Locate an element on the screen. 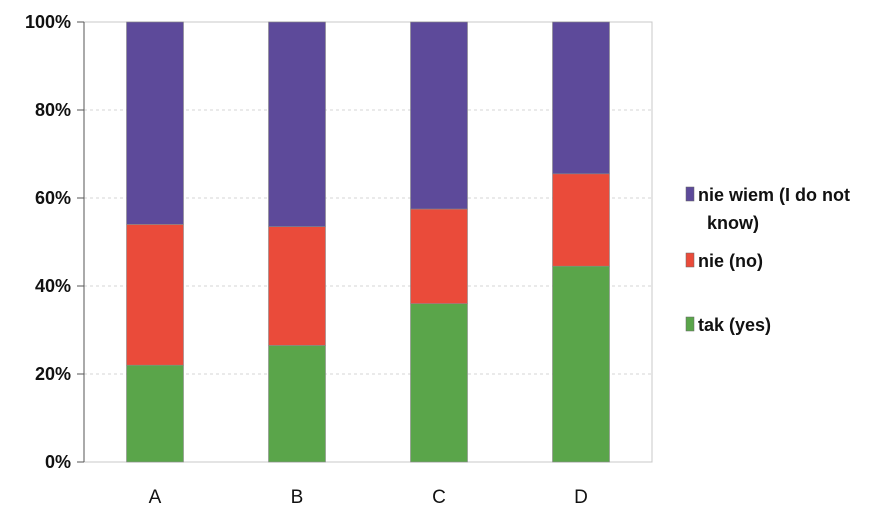 The width and height of the screenshot is (895, 507). y-tick-label: 40% is located at coordinates (53, 286).